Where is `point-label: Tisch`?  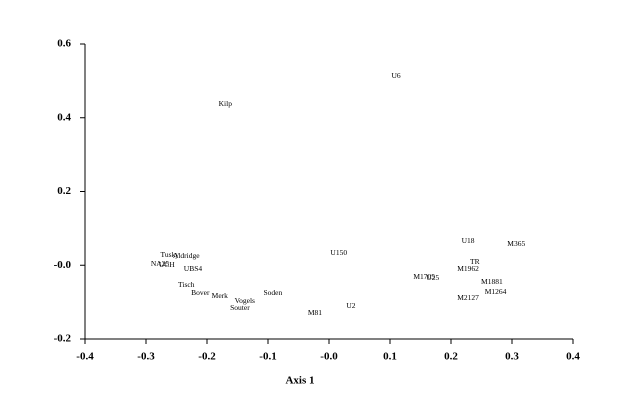
point-label: Tisch is located at coordinates (186, 284).